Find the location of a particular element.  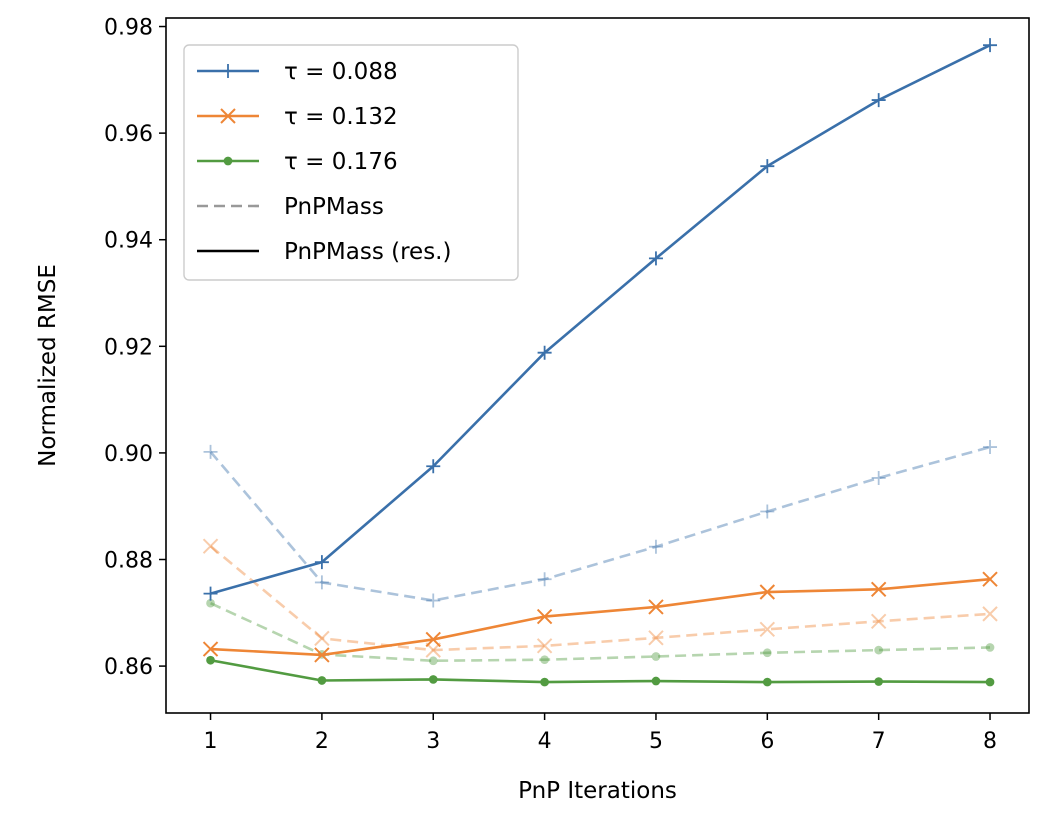

y-tick-label: 0.98 is located at coordinates (128, 28).